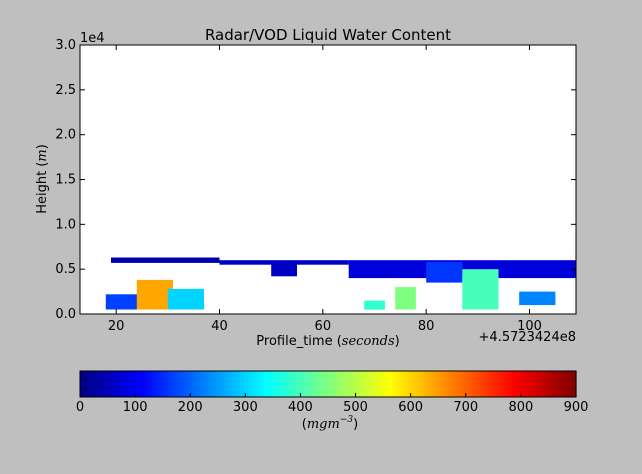 Image resolution: width=642 pixels, height=474 pixels. Describe the element at coordinates (368, 341) in the screenshot. I see `x-axis-unit: seconds` at that location.